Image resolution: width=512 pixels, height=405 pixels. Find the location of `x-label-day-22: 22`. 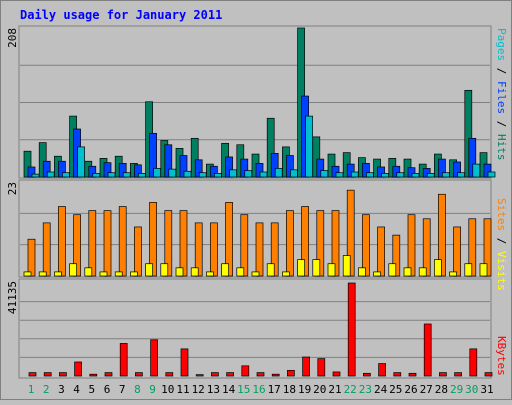

x-label-day-22: 22 is located at coordinates (350, 389).